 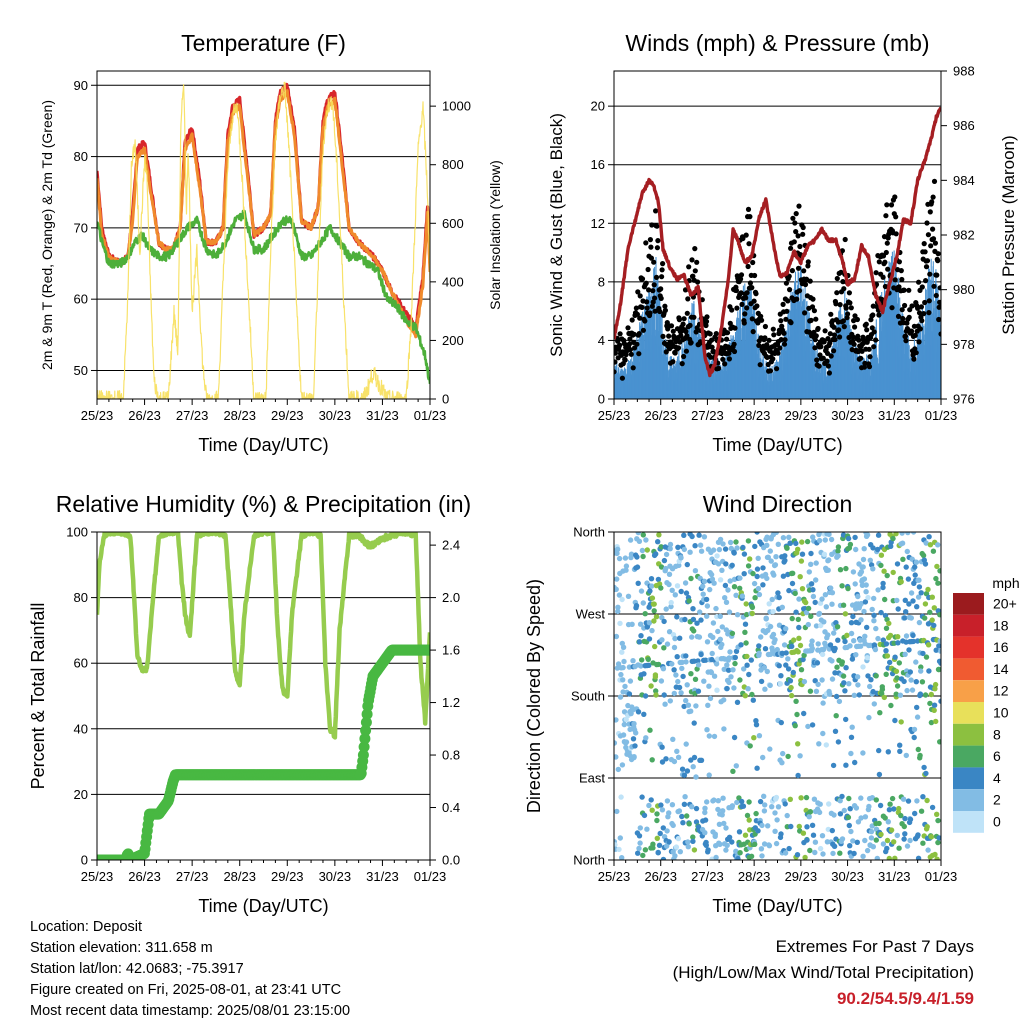 I want to click on extremes-values: 90.2/54.5/9.4/1.59, so click(x=905, y=998).